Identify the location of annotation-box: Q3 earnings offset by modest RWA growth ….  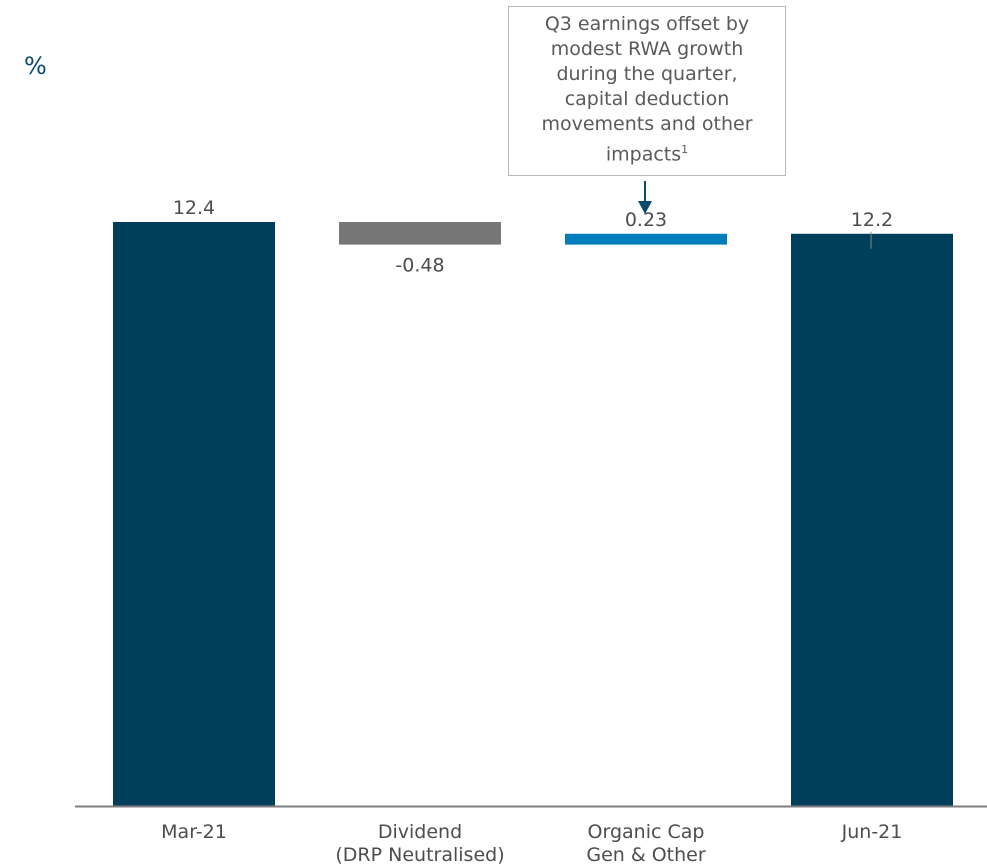
(647, 91).